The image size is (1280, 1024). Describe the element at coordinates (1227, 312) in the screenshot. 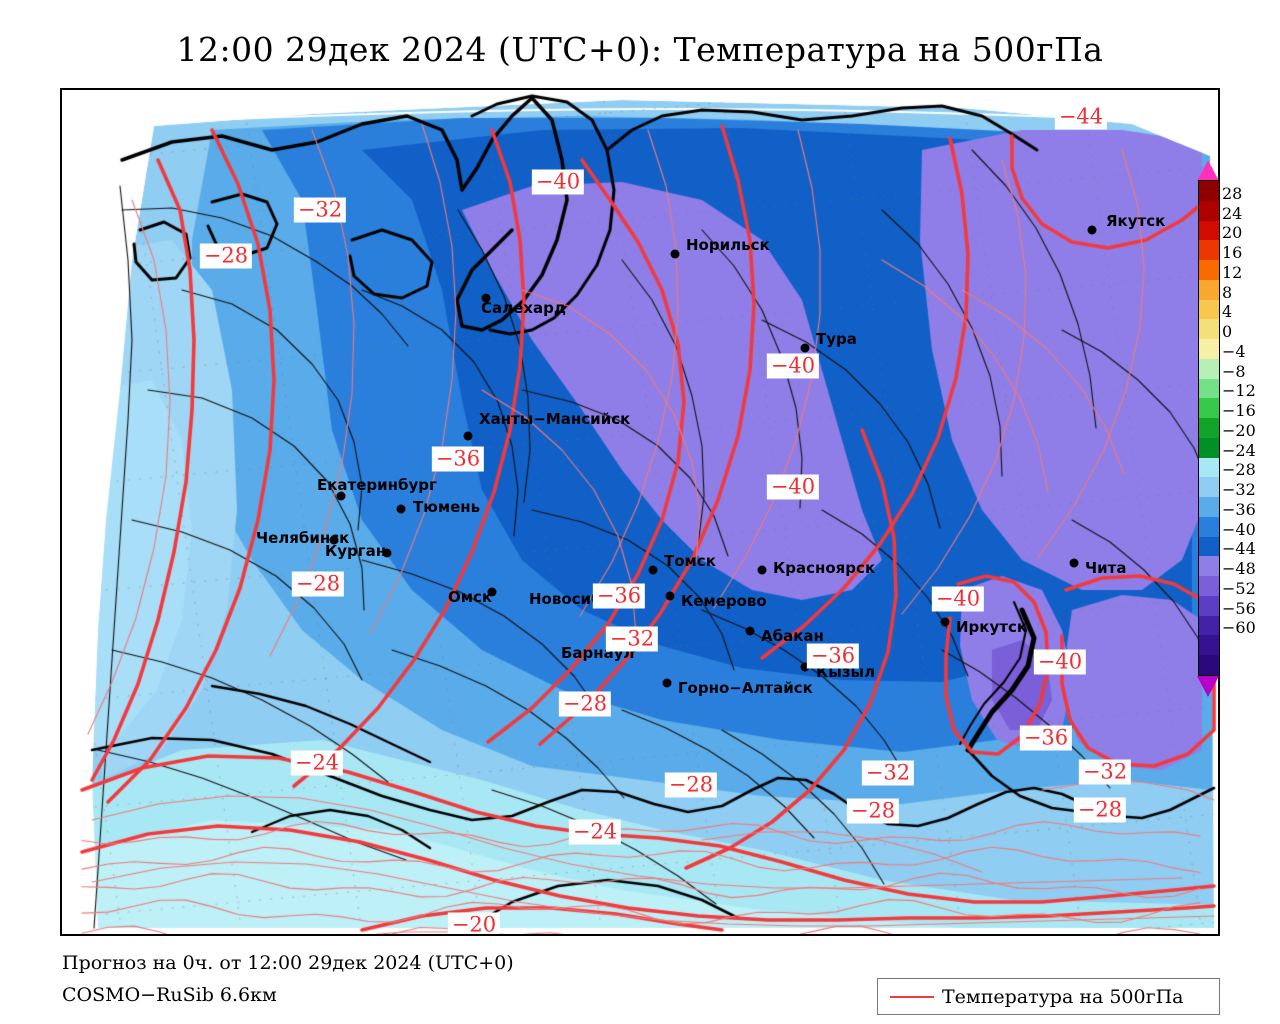

I see `colorbar-tick-label: 4` at that location.